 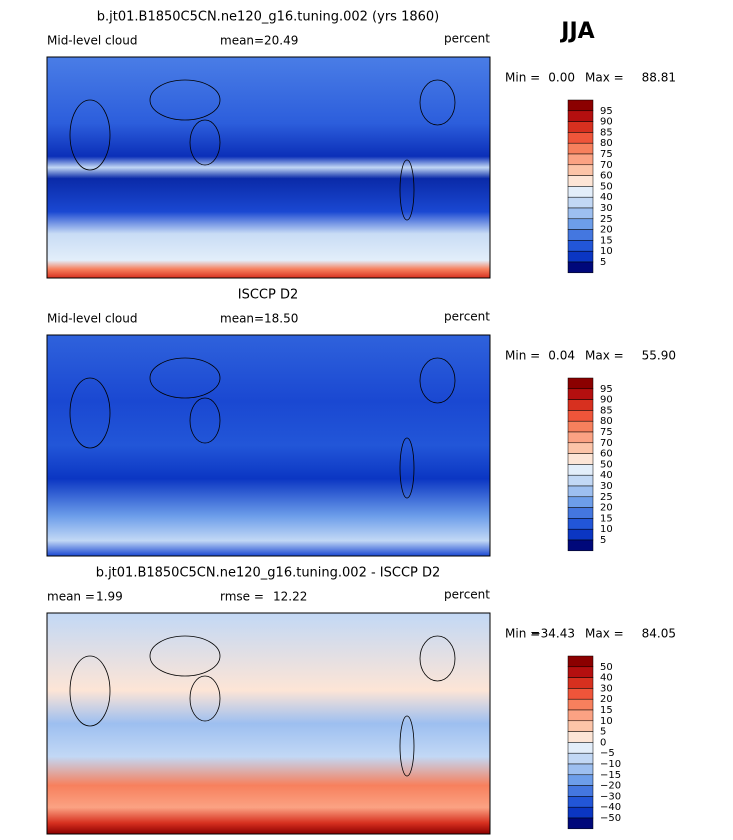 I want to click on colorbar-label: −20, so click(x=610, y=786).